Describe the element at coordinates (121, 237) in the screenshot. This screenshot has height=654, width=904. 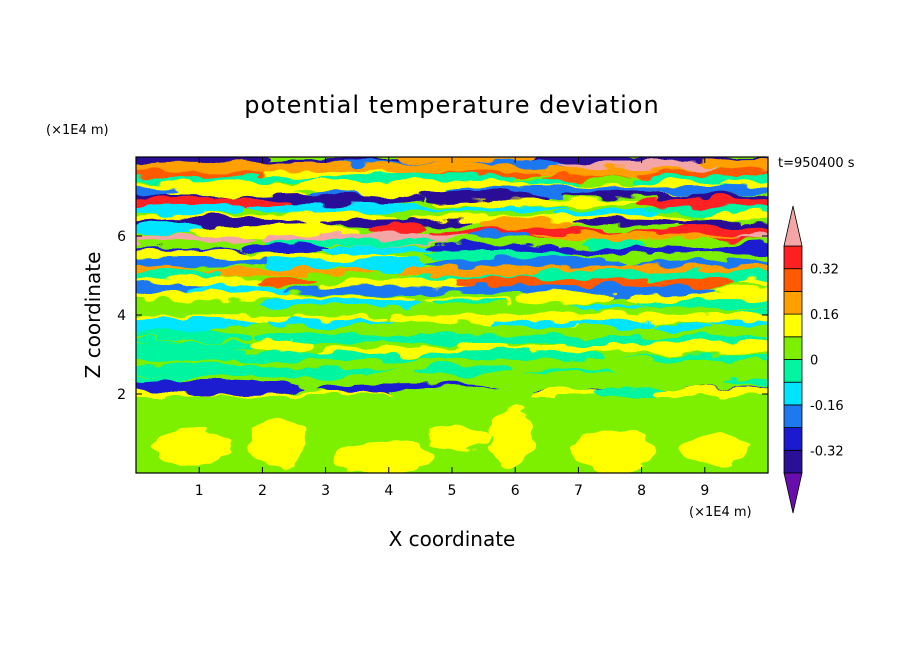
I see `y-tick-label: 6` at that location.